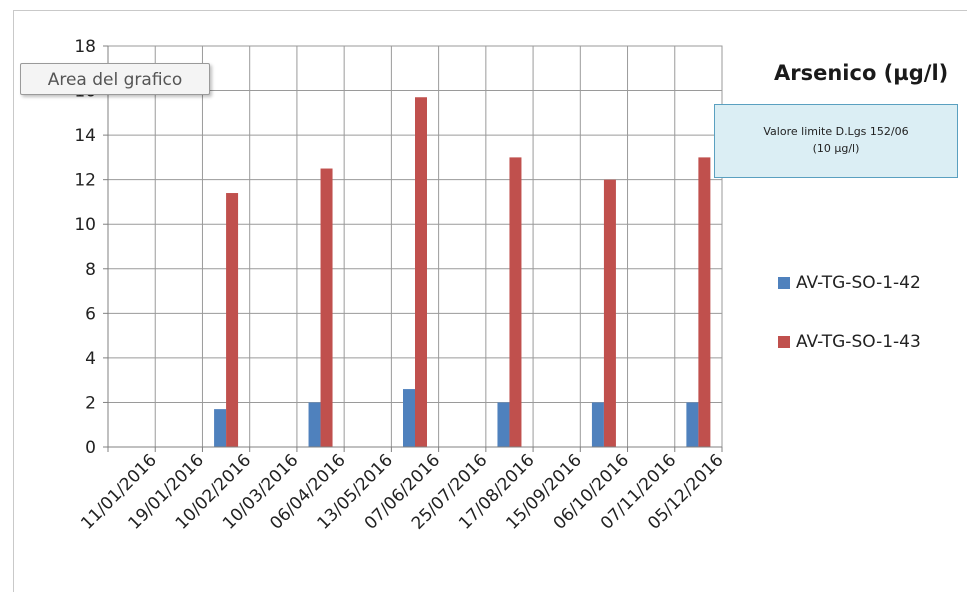 This screenshot has height=593, width=967. What do you see at coordinates (836, 141) in the screenshot?
I see `limit-annotation-box: Valore limite D.Lgs 152/06 (10 µg/l)` at bounding box center [836, 141].